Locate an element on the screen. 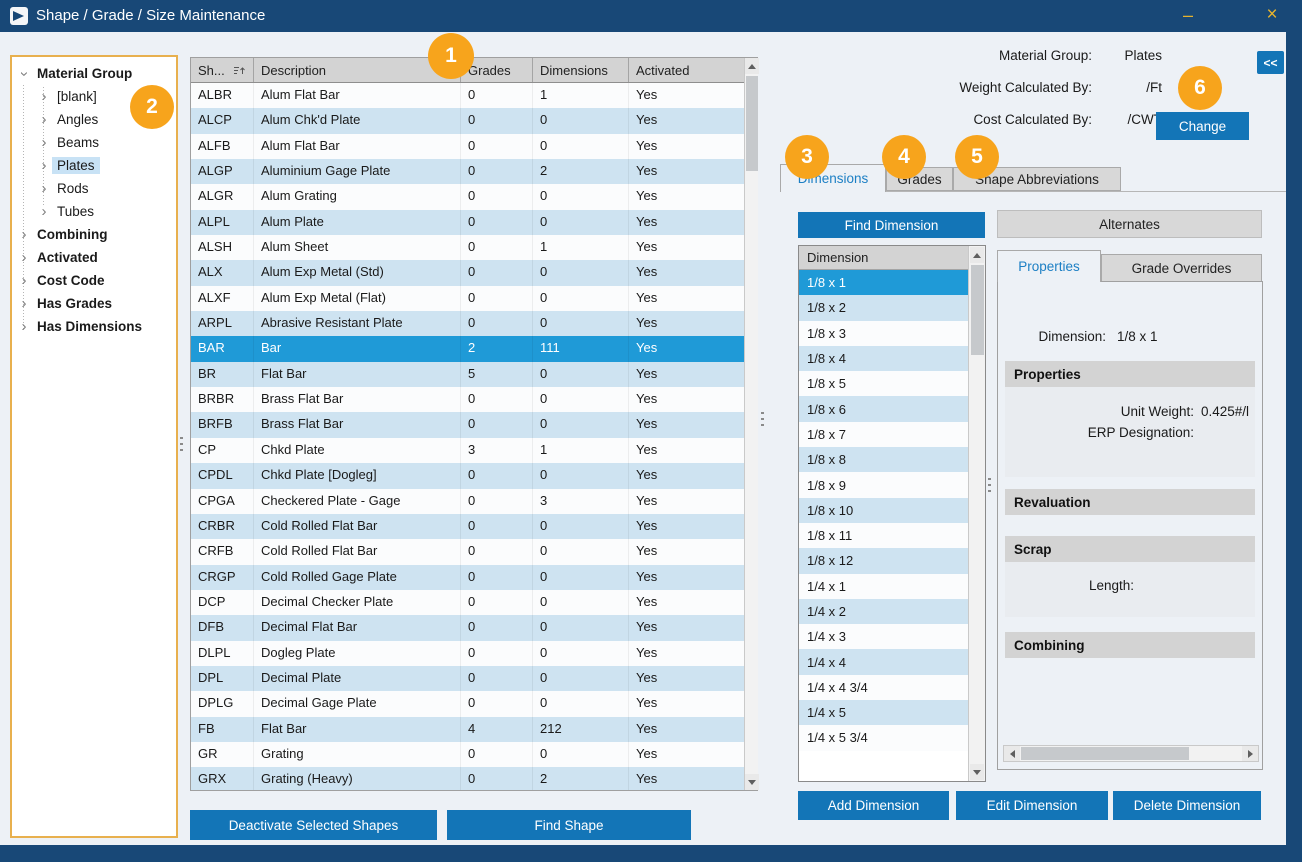 This screenshot has height=862, width=1302. shape-row-gr: GR Grating 0 0 Yes is located at coordinates (467, 754).